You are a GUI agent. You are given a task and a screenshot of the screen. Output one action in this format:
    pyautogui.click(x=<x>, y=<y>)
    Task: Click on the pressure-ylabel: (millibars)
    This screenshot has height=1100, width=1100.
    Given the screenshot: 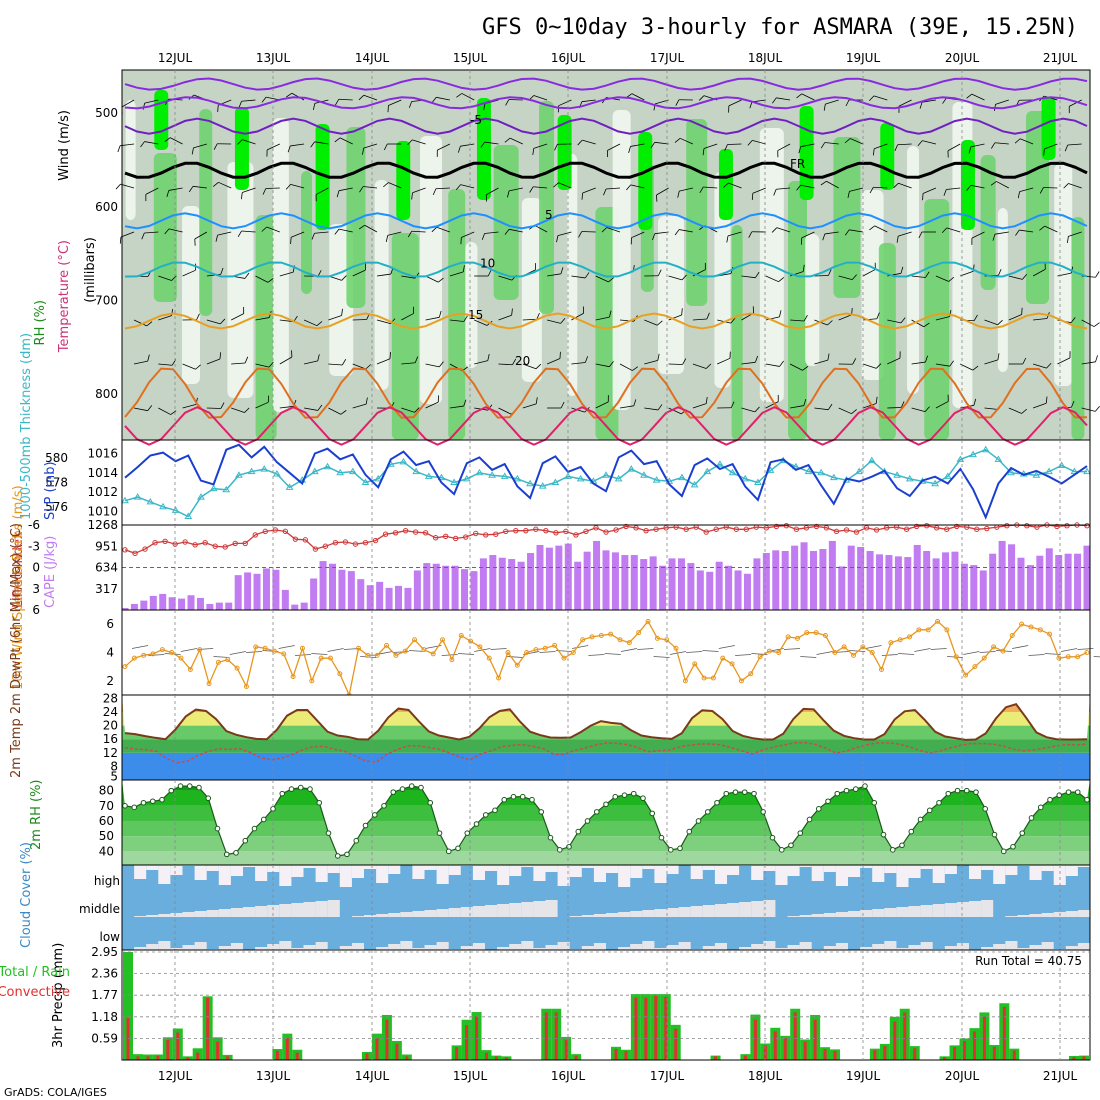 What is the action you would take?
    pyautogui.click(x=90, y=270)
    